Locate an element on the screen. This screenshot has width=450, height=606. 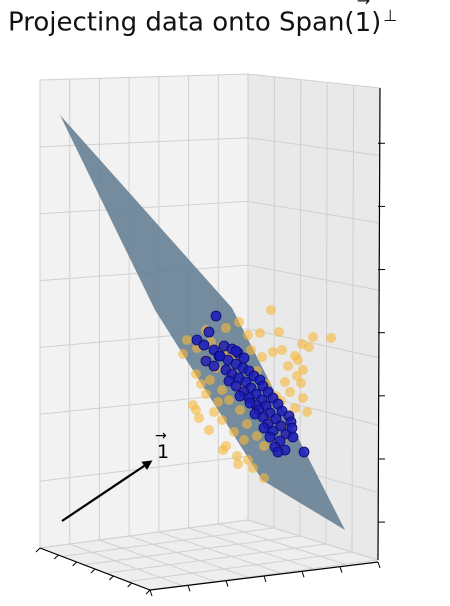
vector-arrow-icon: → is located at coordinates (363, 5).